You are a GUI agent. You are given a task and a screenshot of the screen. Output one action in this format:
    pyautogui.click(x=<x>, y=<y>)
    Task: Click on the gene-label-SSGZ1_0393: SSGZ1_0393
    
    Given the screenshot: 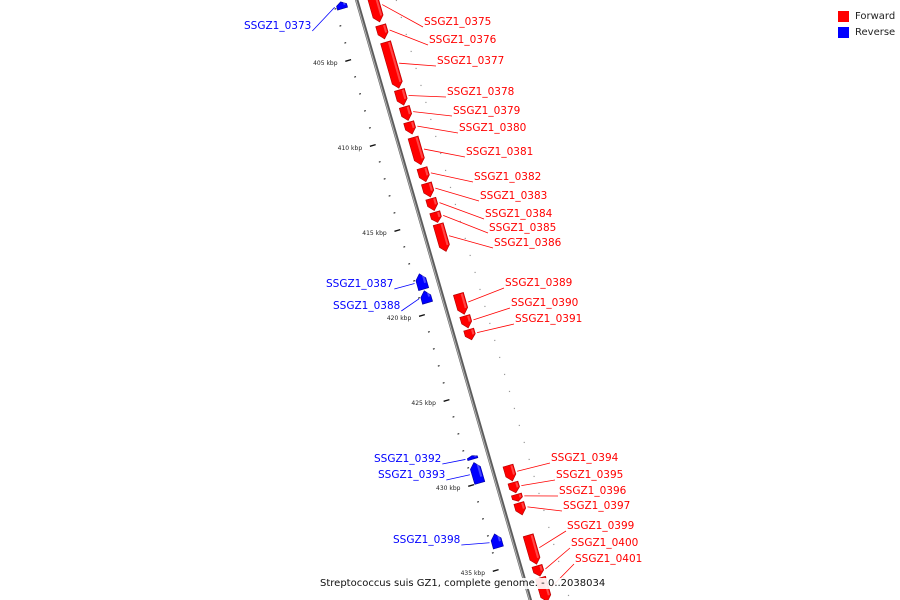 What is the action you would take?
    pyautogui.click(x=411, y=475)
    